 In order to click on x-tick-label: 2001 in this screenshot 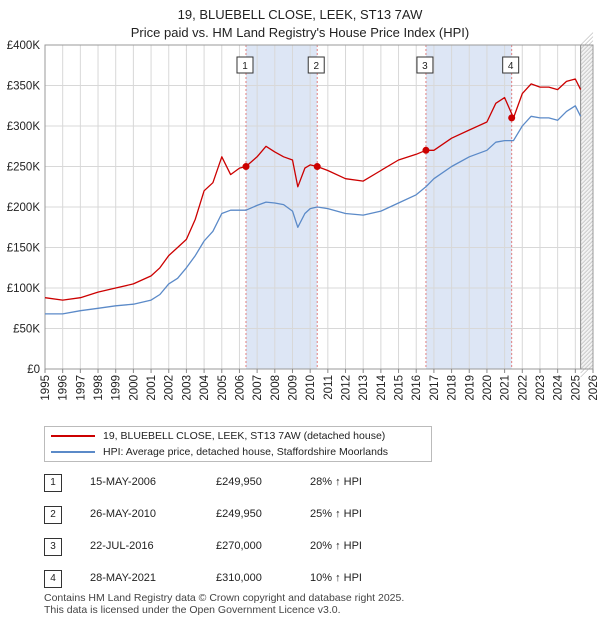, I will do `click(152, 388)`.